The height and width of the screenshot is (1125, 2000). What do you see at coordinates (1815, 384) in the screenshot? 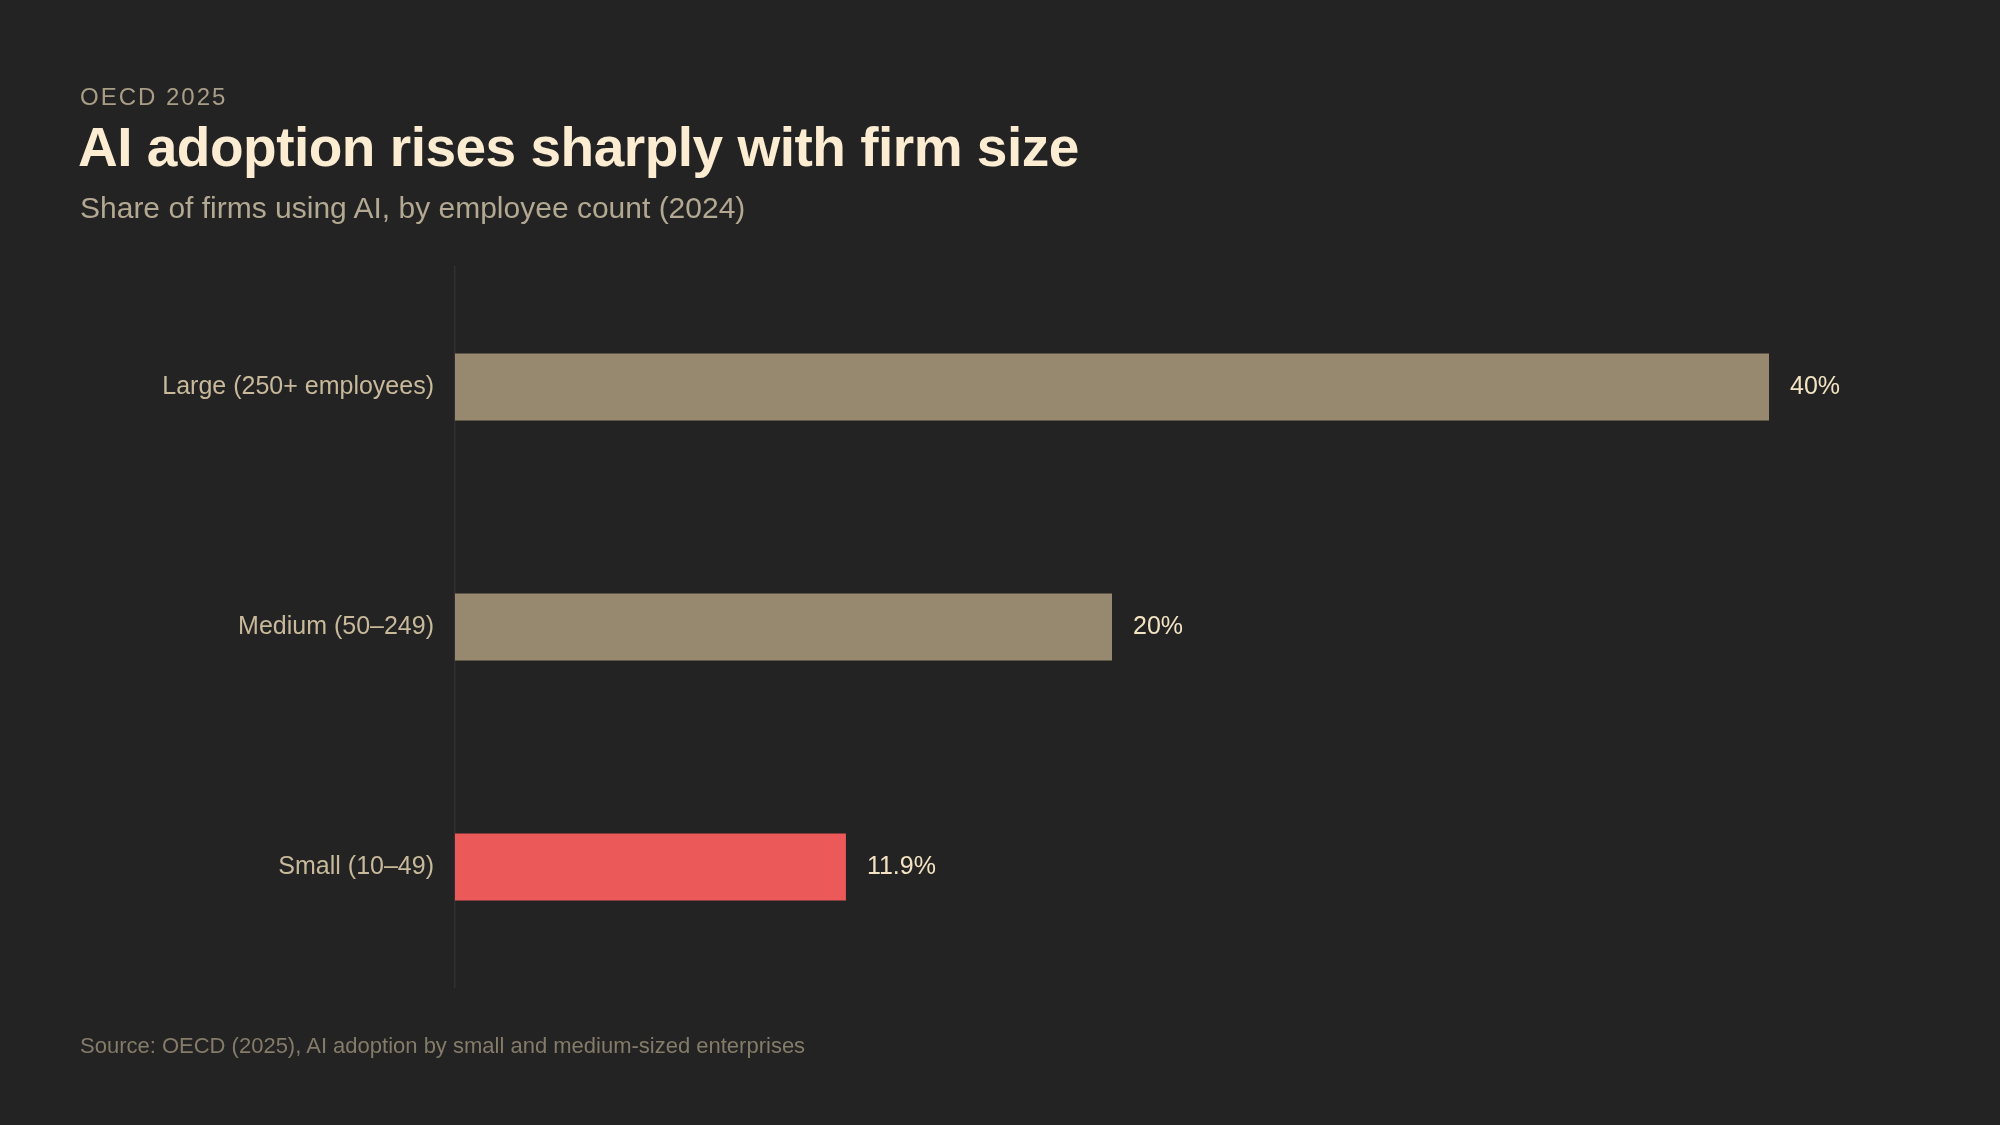
I see `data-label: 40%` at bounding box center [1815, 384].